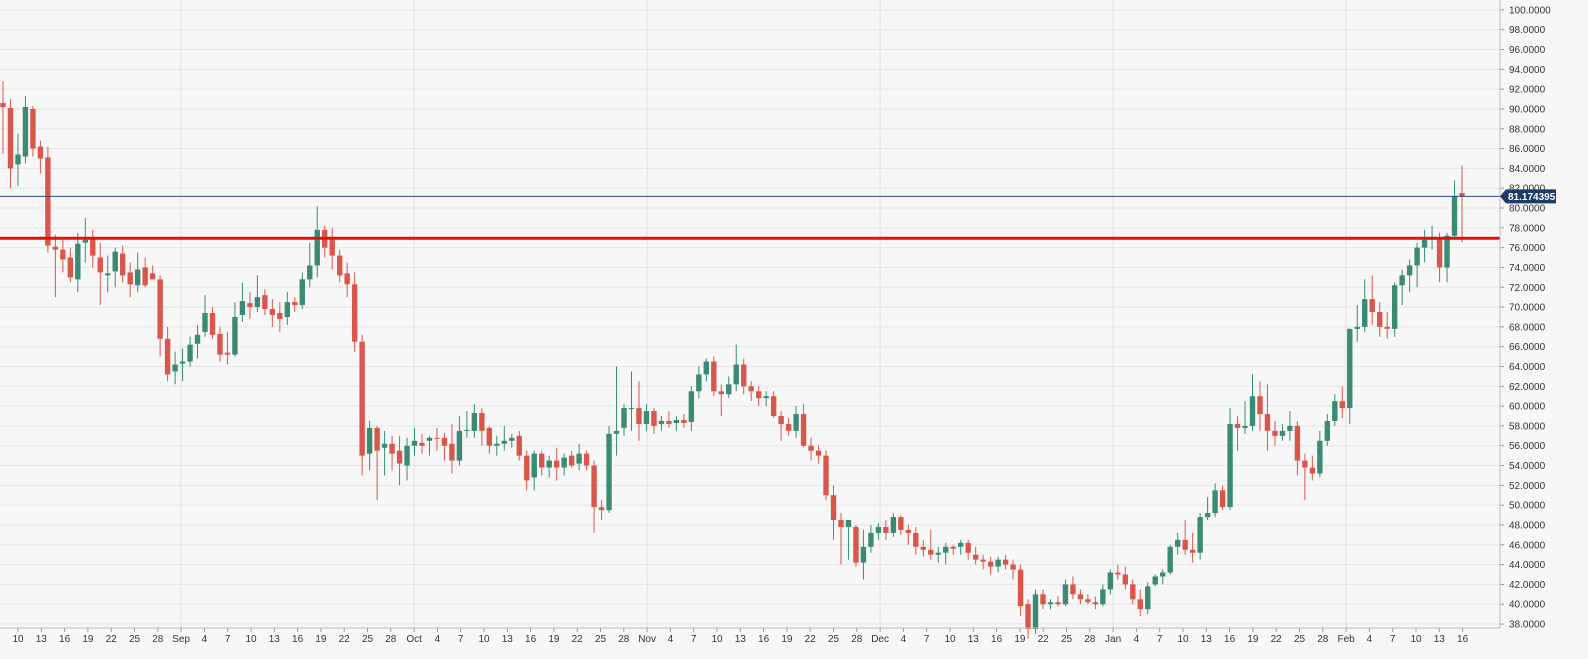 Image resolution: width=1588 pixels, height=659 pixels. I want to click on y-tick-label: 82.0000, so click(1527, 189).